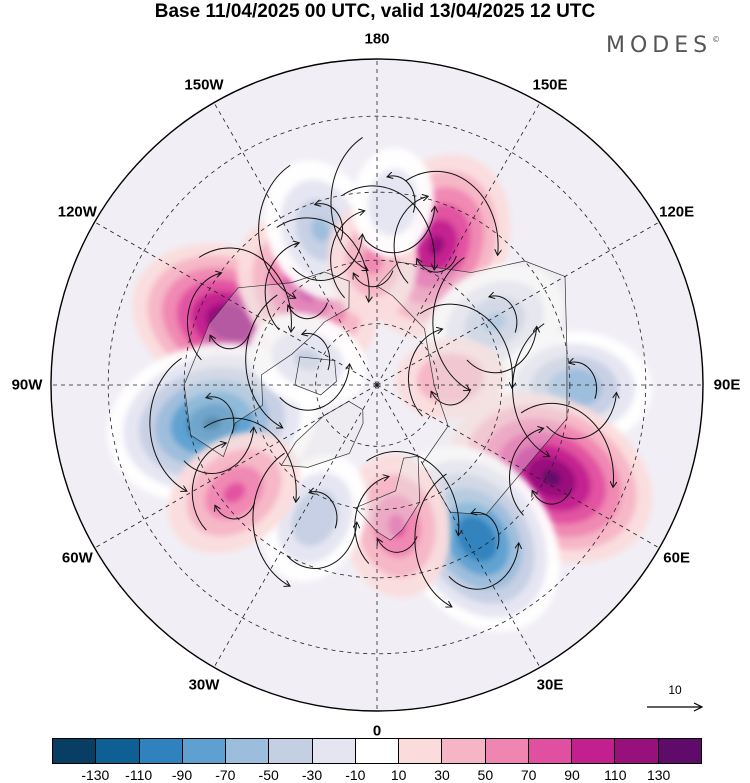 The image size is (750, 783). I want to click on lon-label-150e: 150E, so click(550, 85).